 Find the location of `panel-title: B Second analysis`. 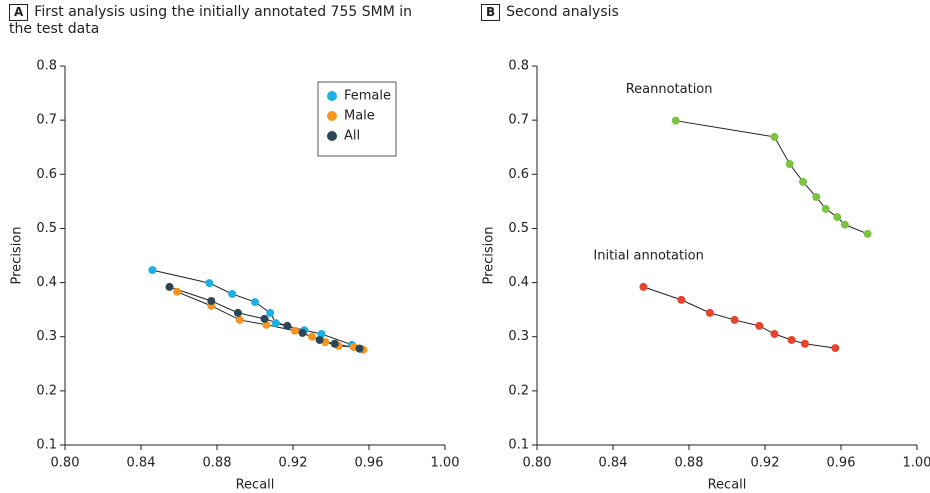

panel-title: B Second analysis is located at coordinates (691, 12).